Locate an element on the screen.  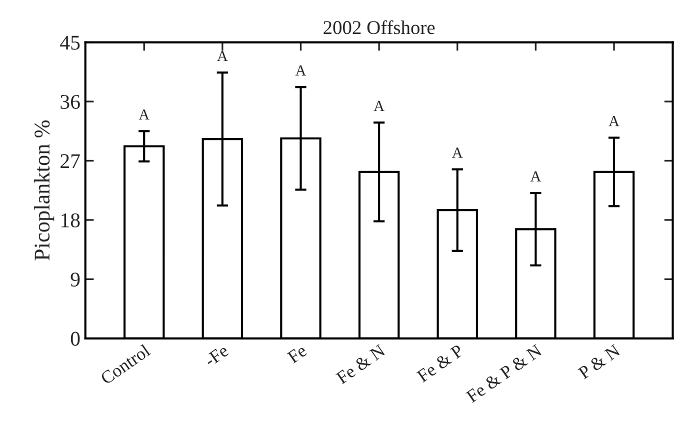
x-tick-label: Fe & P is located at coordinates (440, 363).